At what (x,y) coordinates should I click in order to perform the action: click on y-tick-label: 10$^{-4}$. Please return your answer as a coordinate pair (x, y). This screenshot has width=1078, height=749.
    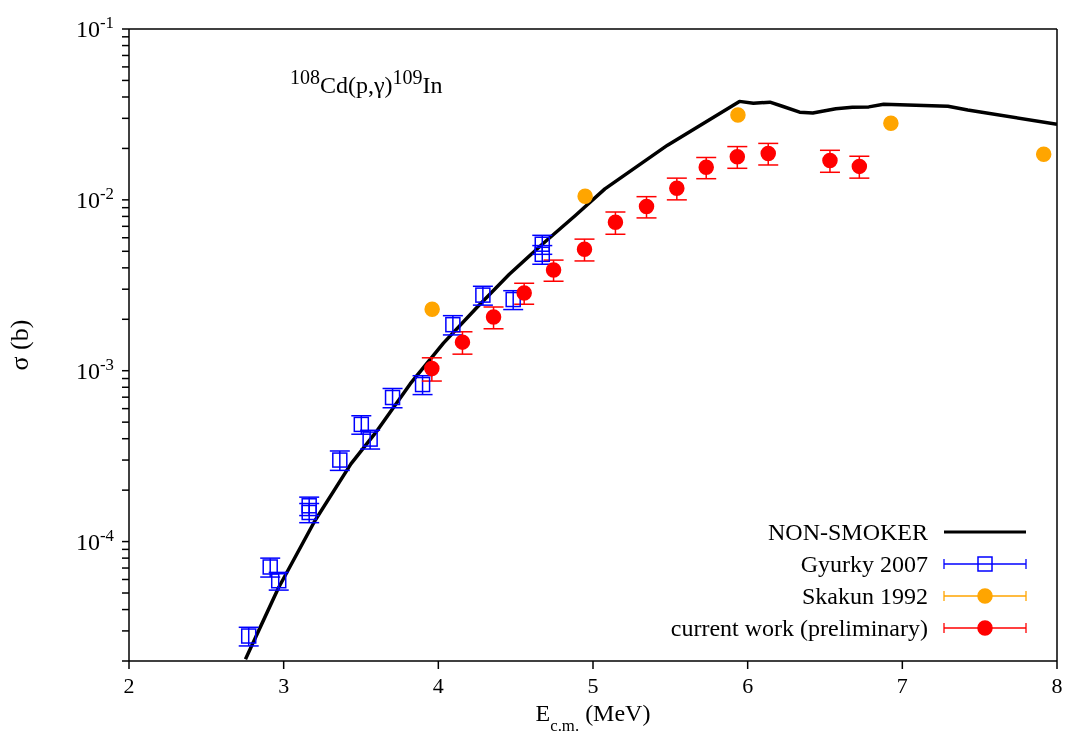
    Looking at the image, I should click on (95, 540).